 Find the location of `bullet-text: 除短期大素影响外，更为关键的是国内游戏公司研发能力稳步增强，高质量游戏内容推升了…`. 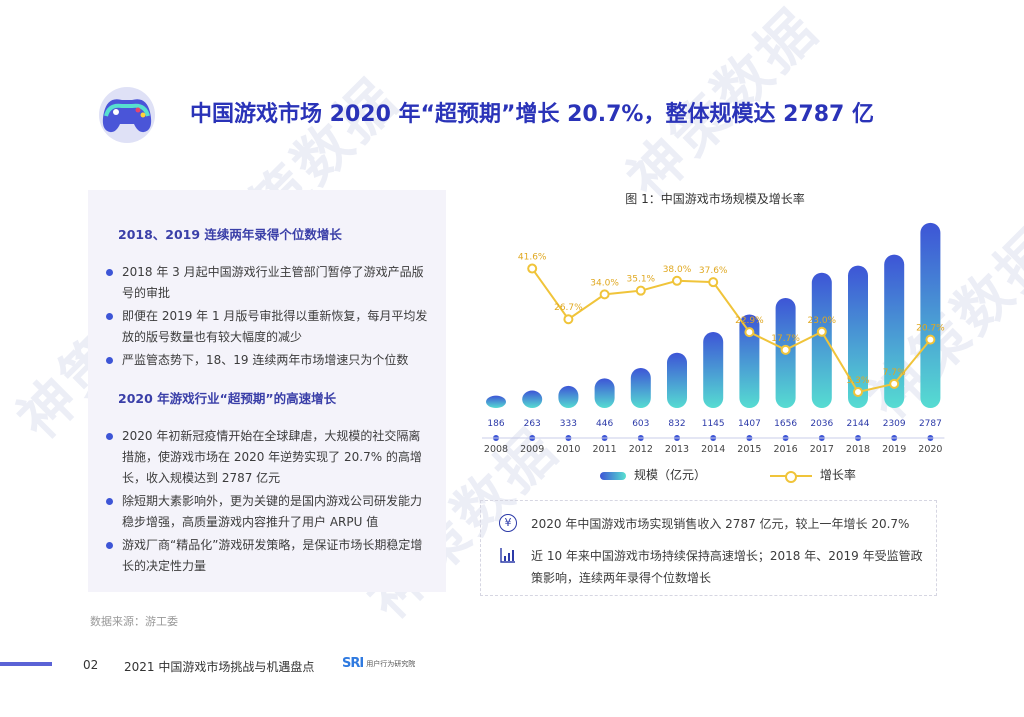

bullet-text: 除短期大素影响外，更为关键的是国内游戏公司研发能力稳步增强，高质量游戏内容推升了… is located at coordinates (272, 511).